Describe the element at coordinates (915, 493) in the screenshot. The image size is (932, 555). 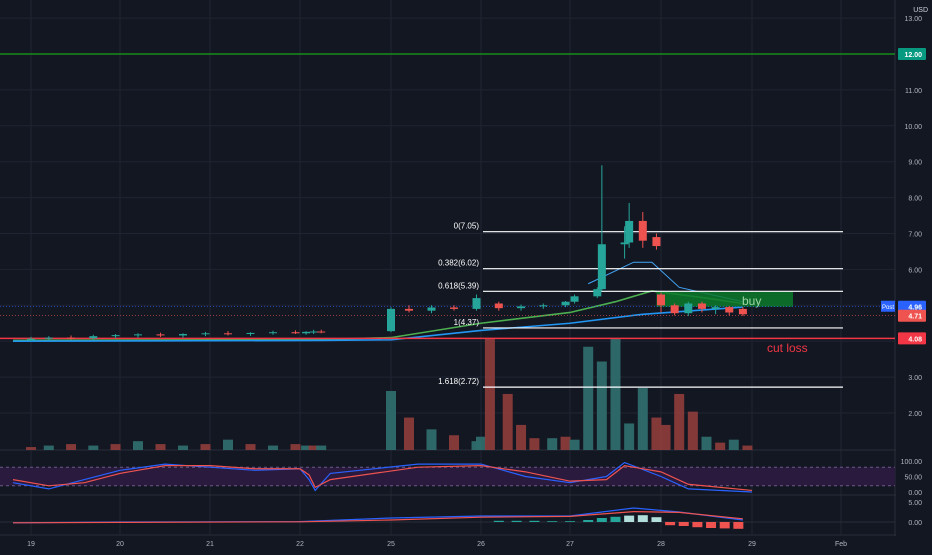
I see `stochastic-axis-tick: 0.00` at that location.